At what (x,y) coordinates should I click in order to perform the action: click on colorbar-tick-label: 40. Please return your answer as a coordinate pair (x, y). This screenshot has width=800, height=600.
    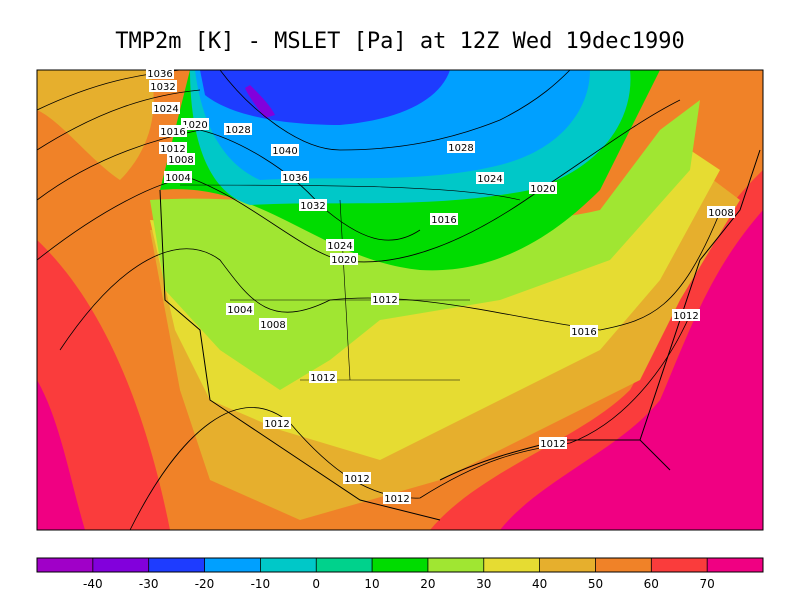
    Looking at the image, I should click on (539, 584).